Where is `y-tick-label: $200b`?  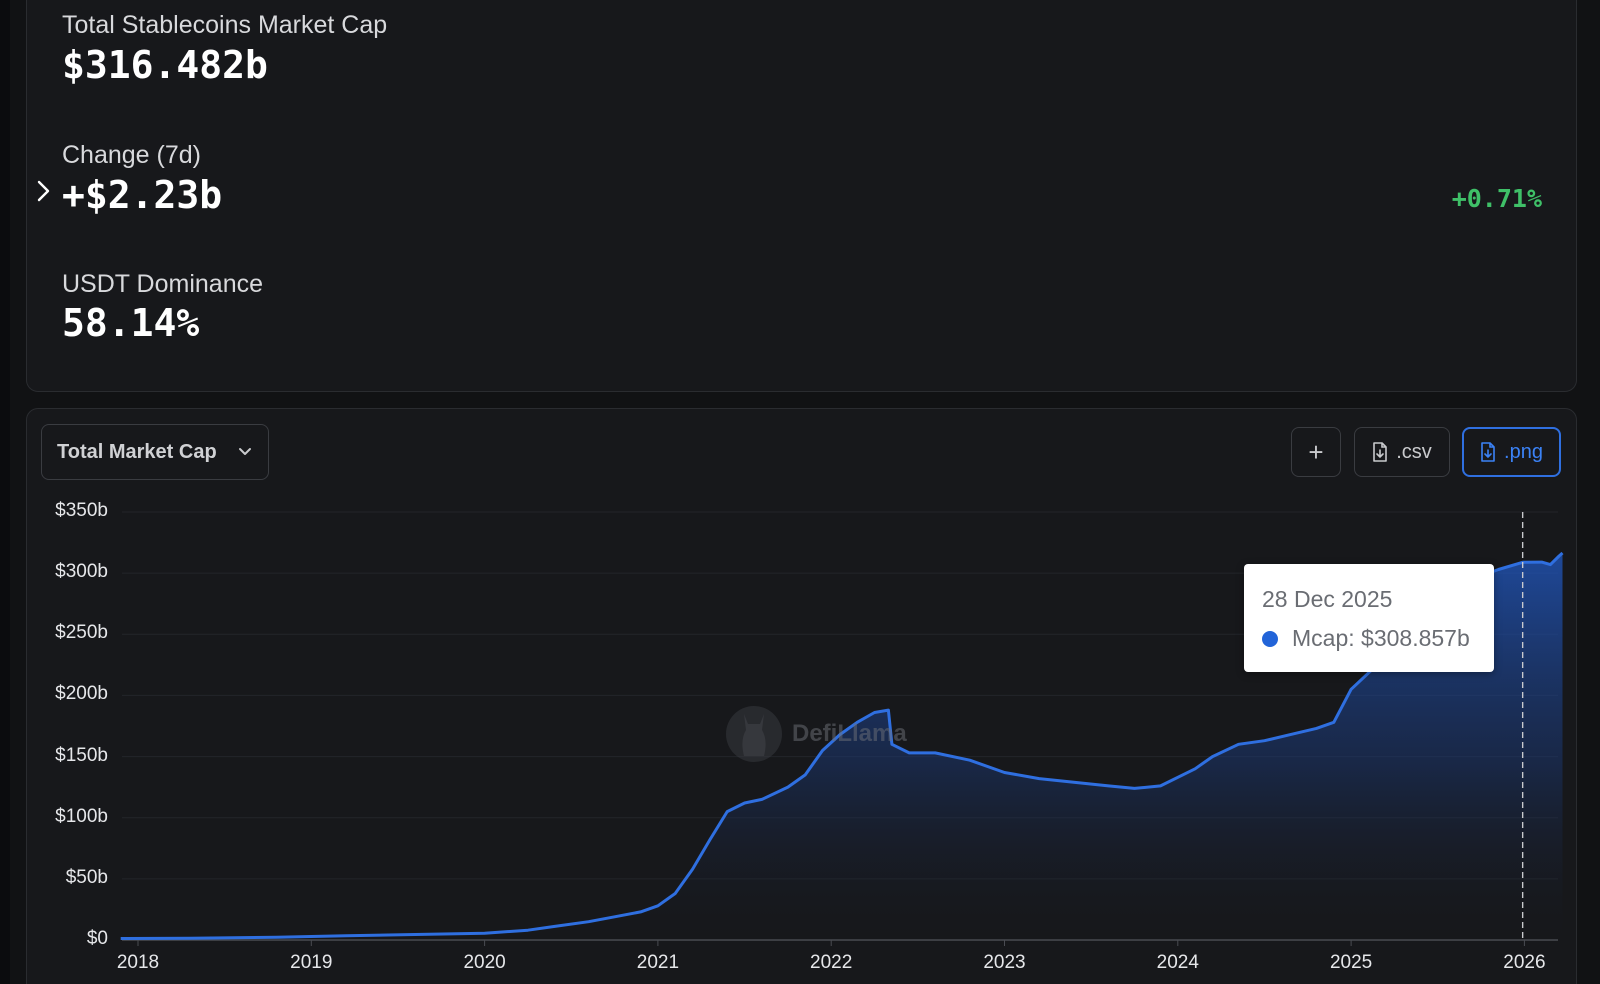 y-tick-label: $200b is located at coordinates (81, 694).